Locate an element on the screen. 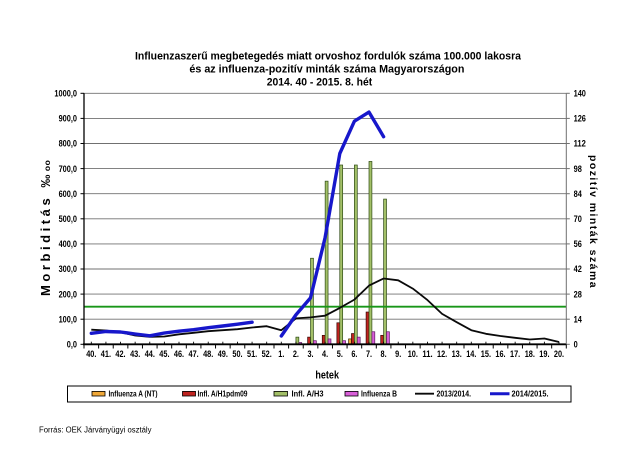 The width and height of the screenshot is (640, 458). svg-text: 2014. 40 - 2015. 8. hét is located at coordinates (320, 83).